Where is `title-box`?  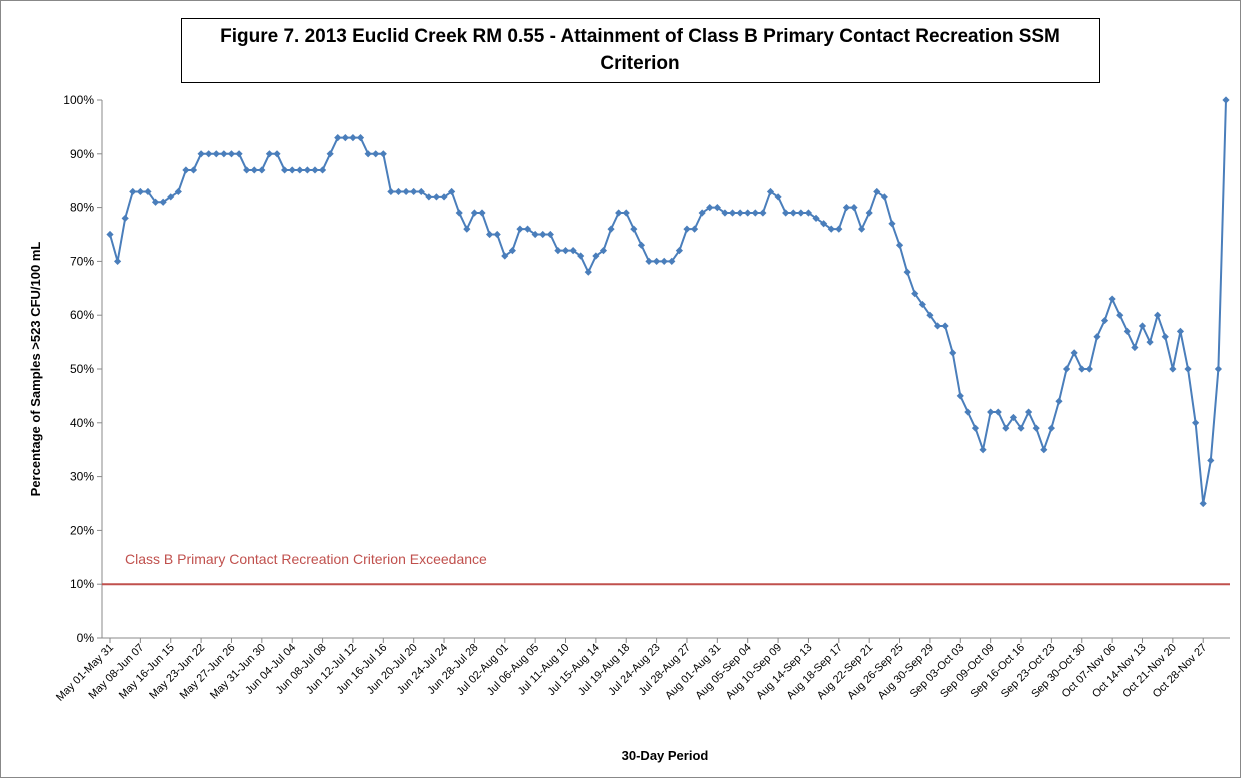 title-box is located at coordinates (640, 50).